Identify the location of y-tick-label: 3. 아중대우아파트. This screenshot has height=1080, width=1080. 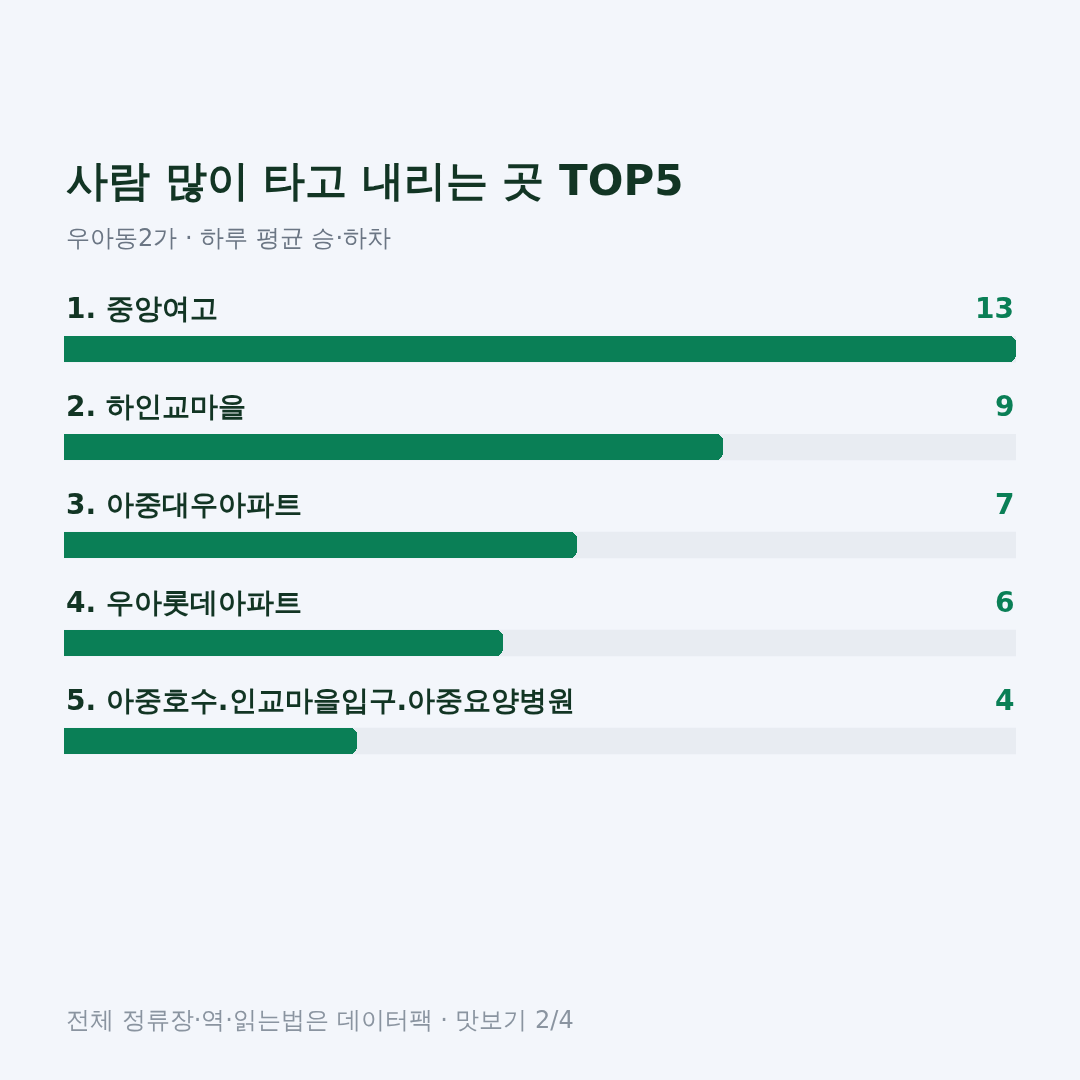
(184, 504).